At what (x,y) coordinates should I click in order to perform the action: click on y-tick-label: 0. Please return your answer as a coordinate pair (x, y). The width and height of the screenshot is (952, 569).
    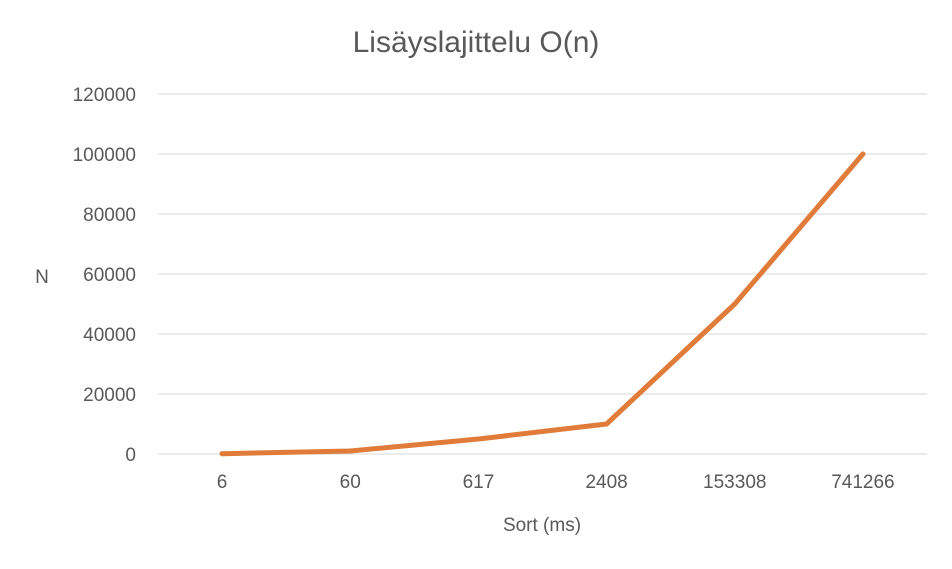
    Looking at the image, I should click on (130, 455).